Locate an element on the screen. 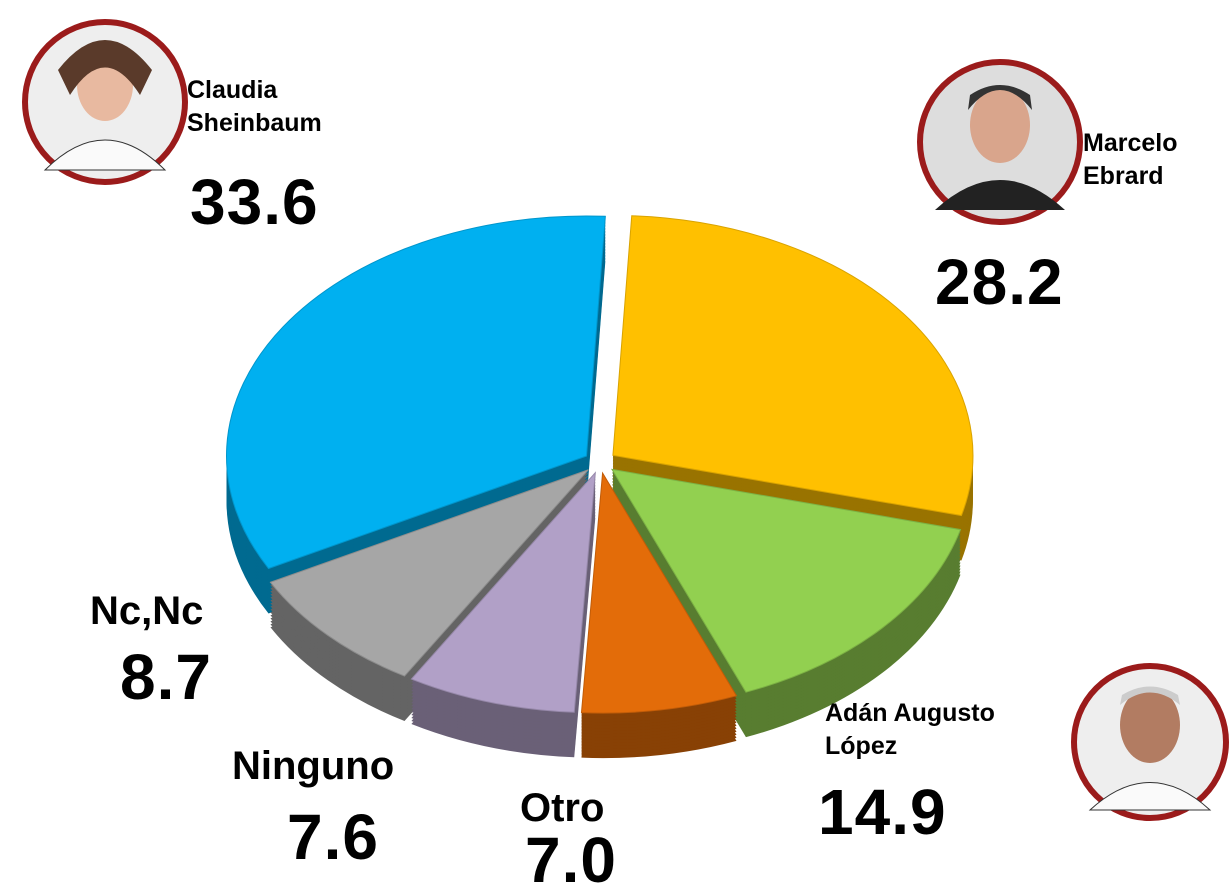  value-label: 7.0 is located at coordinates (571, 860).